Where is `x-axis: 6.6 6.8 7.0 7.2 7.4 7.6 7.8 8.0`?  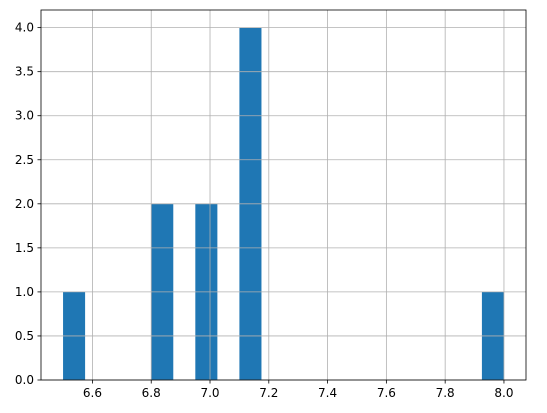
x-axis: 6.6 6.8 7.0 7.2 7.4 7.6 7.8 8.0 is located at coordinates (298, 390).